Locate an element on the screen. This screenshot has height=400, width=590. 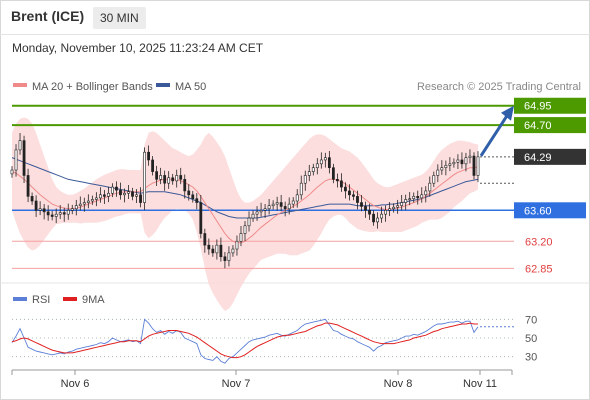
time-tick-label: Nov 7 is located at coordinates (236, 384).